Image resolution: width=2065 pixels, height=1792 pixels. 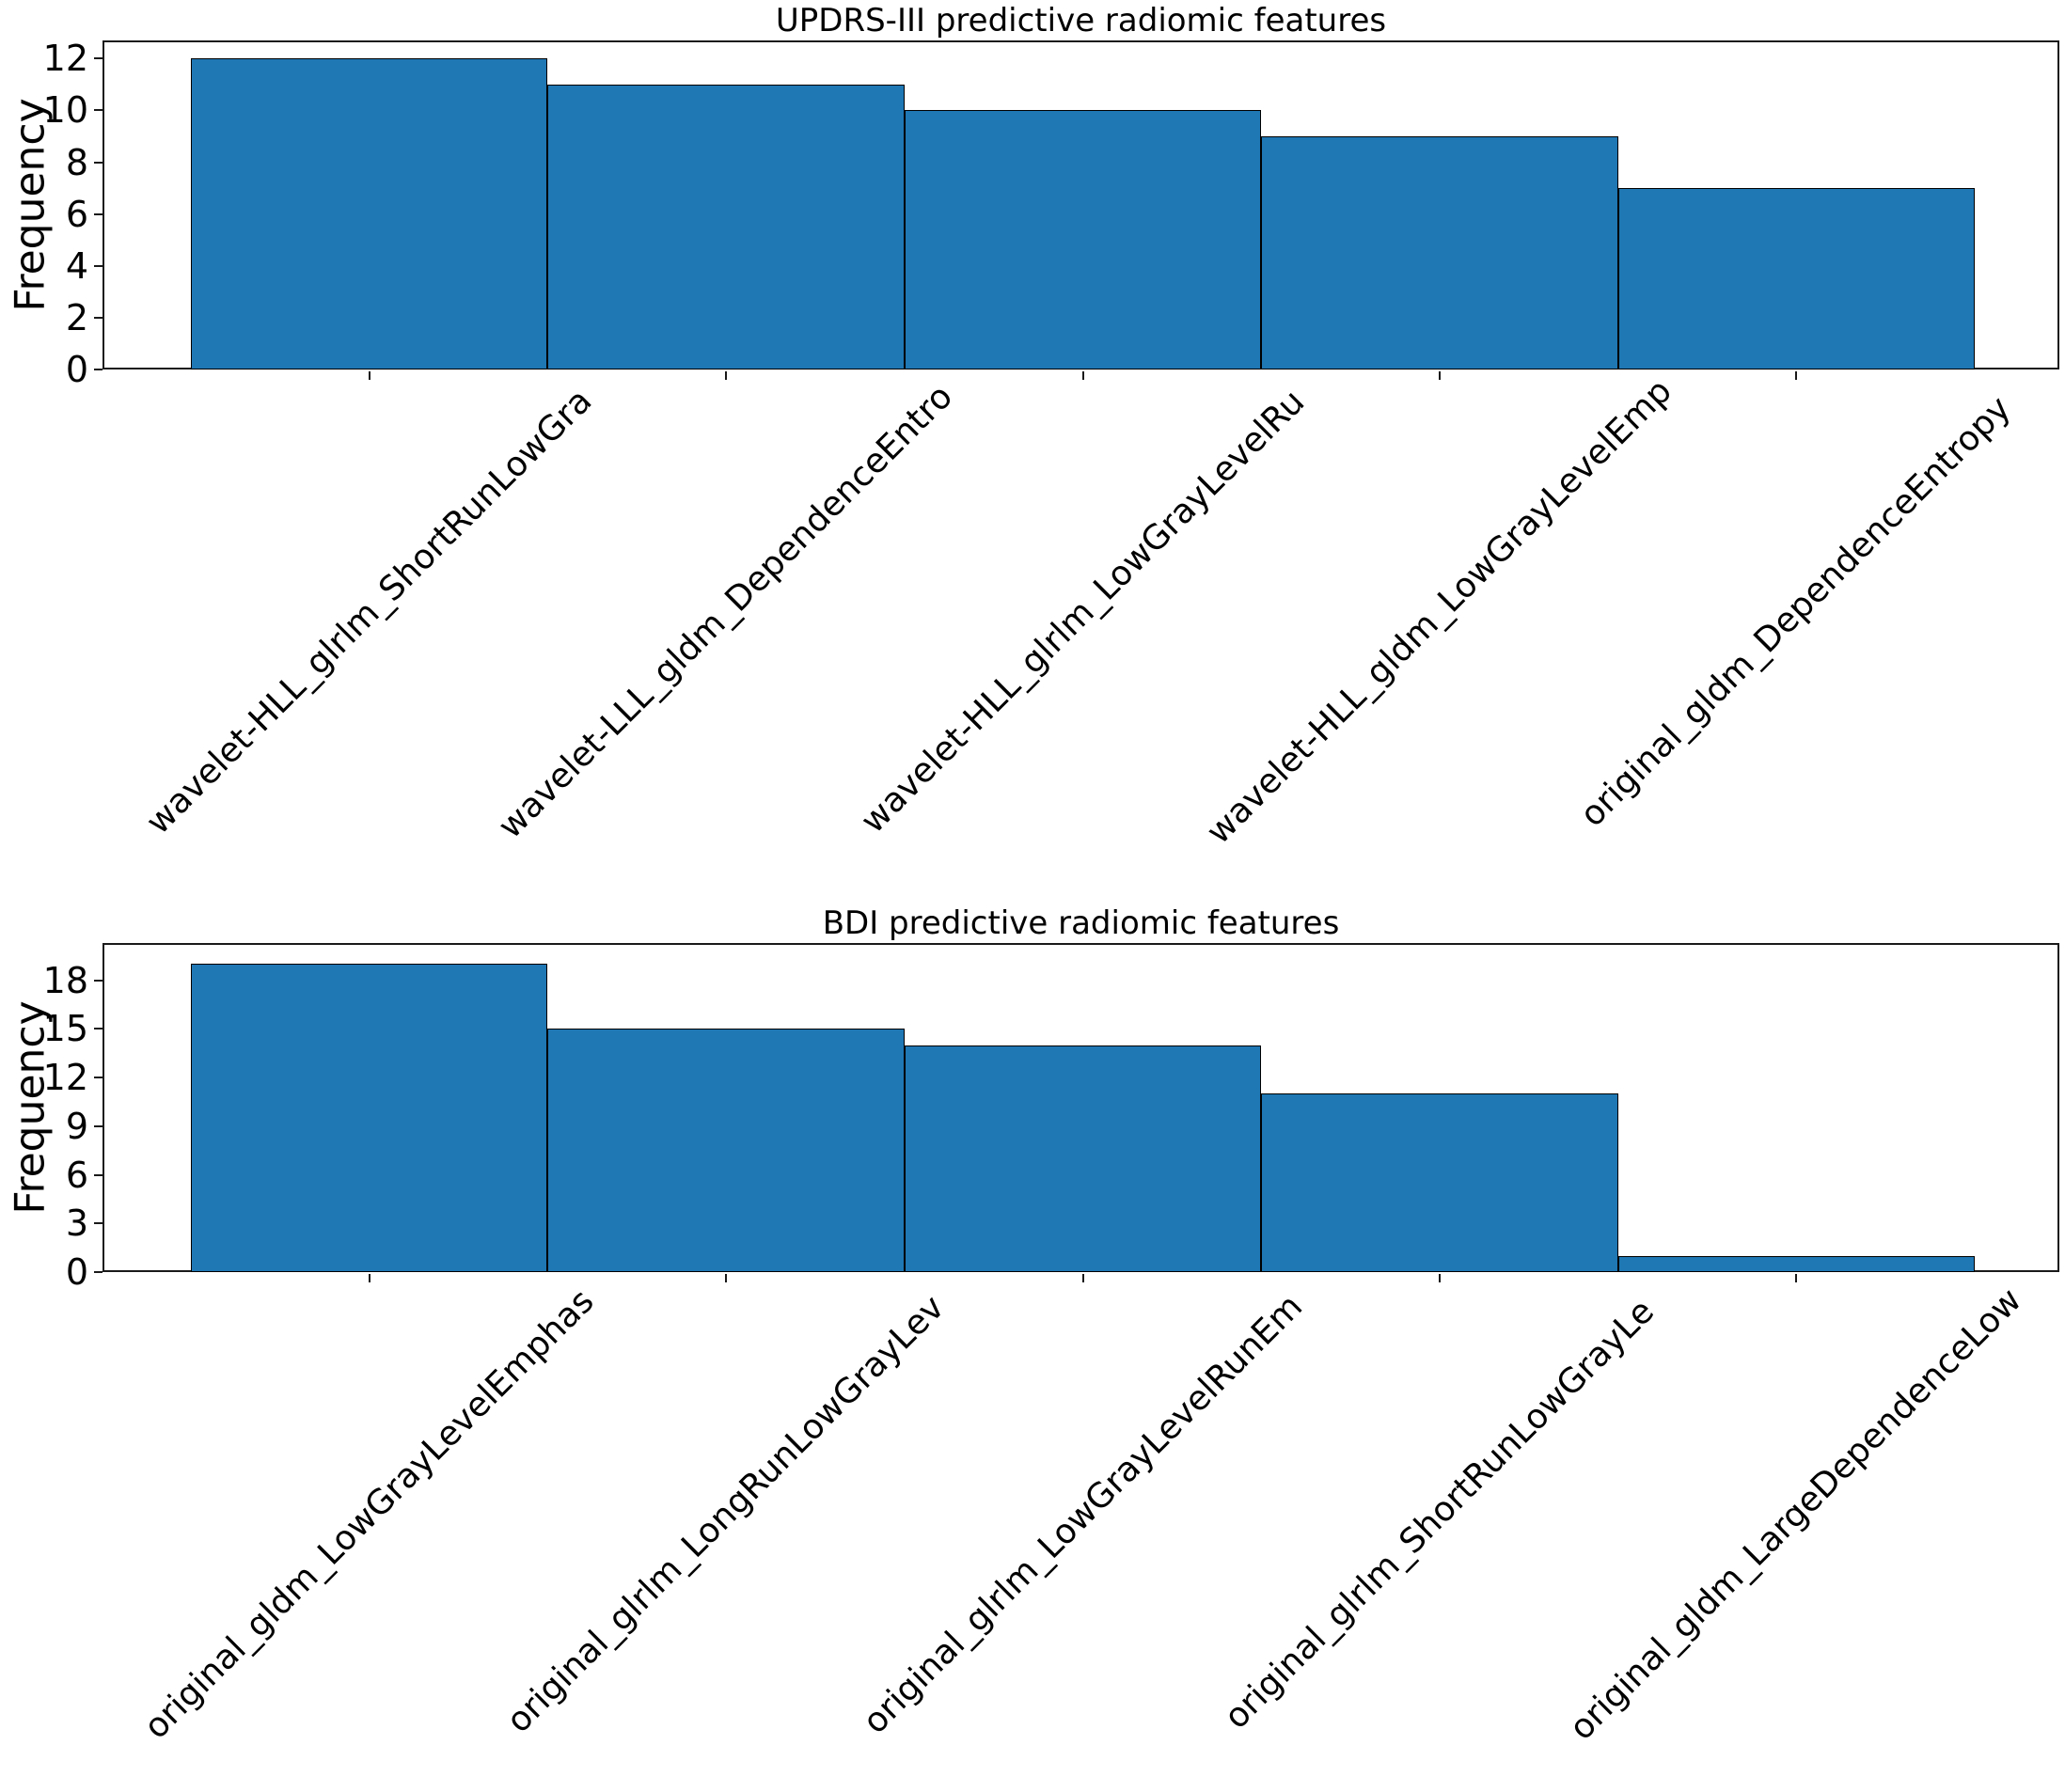 What do you see at coordinates (1082, 1514) in the screenshot?
I see `x-tick-label: original_glrlm_LowGrayLevelRunEm` at bounding box center [1082, 1514].